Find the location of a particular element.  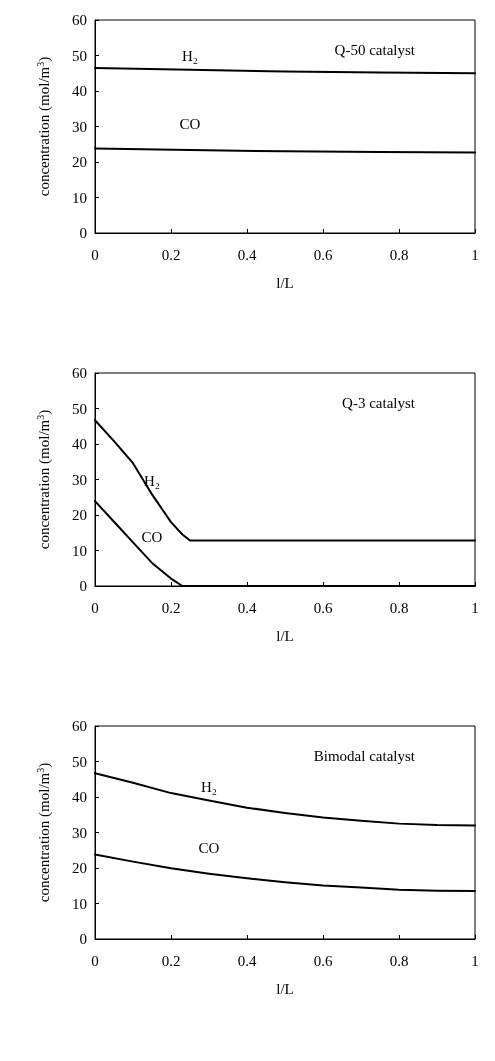

annotation: Q-3 catalyst is located at coordinates (379, 402).